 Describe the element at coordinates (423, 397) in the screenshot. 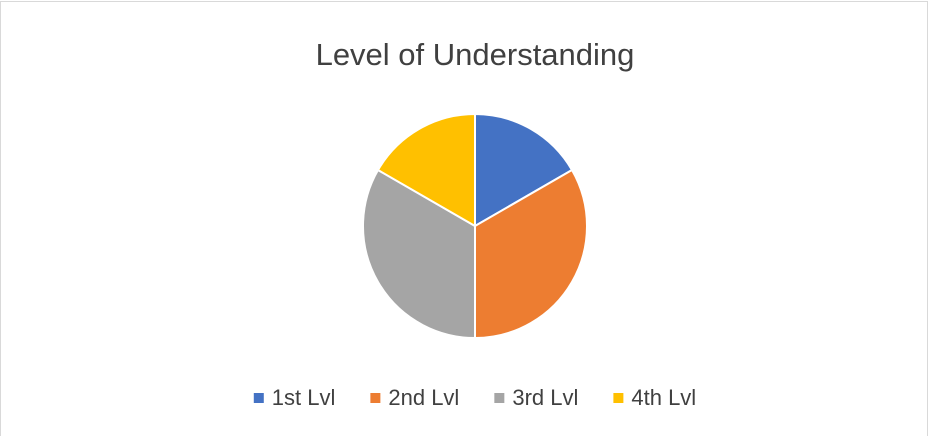

I see `legend-label: 2nd Lvl` at that location.